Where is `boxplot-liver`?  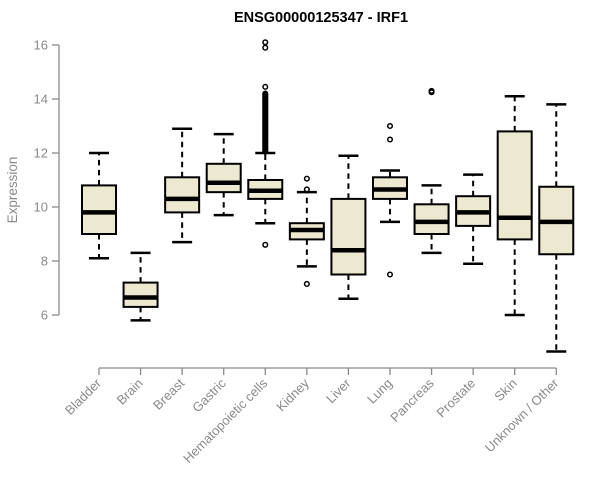
boxplot-liver is located at coordinates (348, 227).